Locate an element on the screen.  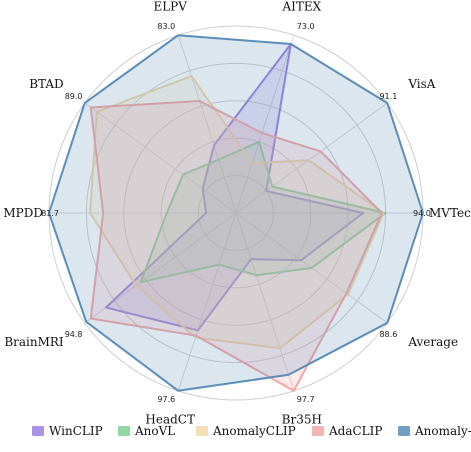
axis-label-headct: HeadCT is located at coordinates (170, 420).